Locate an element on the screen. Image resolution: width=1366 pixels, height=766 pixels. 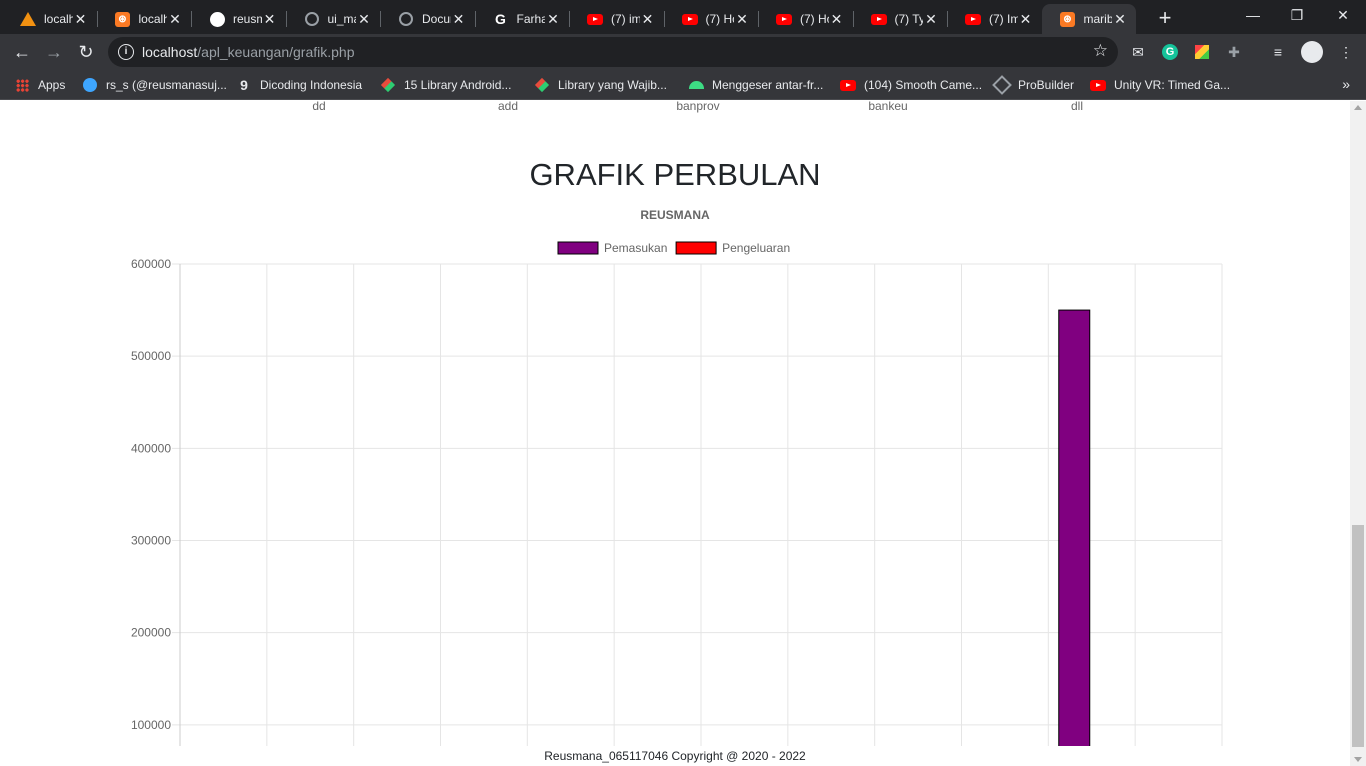
bookmark-item: ProBuilder is located at coordinates (1033, 85).